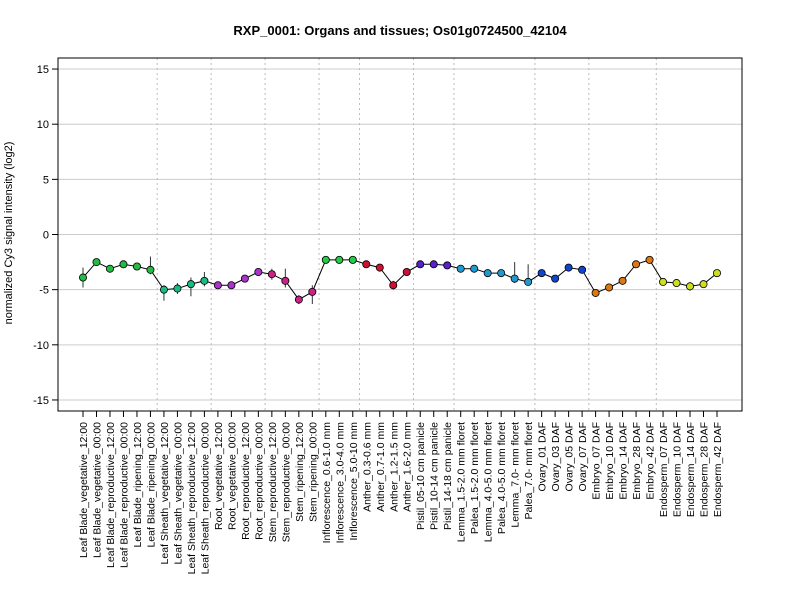  Describe the element at coordinates (624, 461) in the screenshot. I see `x-tick-label: Embryo_14 DAF` at that location.